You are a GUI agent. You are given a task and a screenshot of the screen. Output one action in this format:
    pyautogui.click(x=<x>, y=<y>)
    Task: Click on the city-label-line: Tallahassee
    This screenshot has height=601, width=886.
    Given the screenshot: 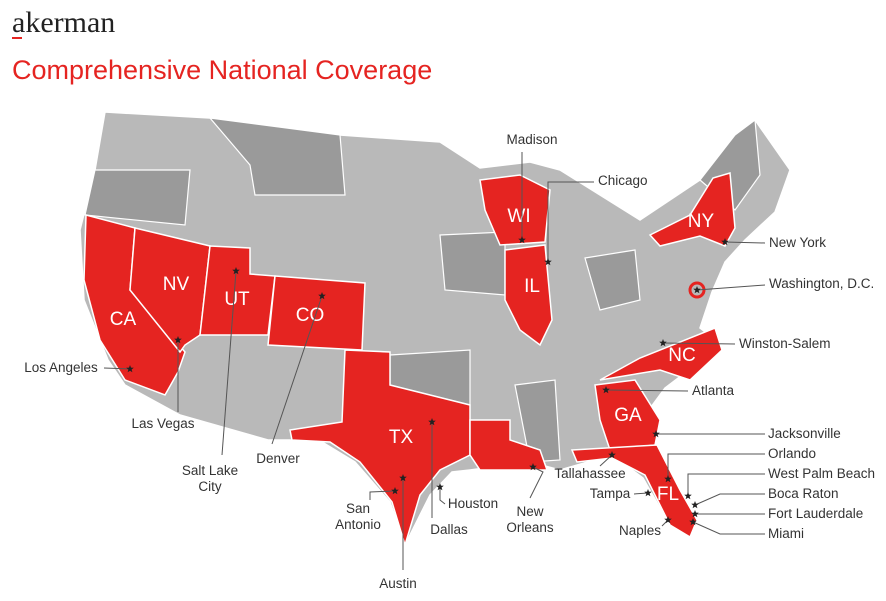 What is the action you would take?
    pyautogui.click(x=589, y=473)
    